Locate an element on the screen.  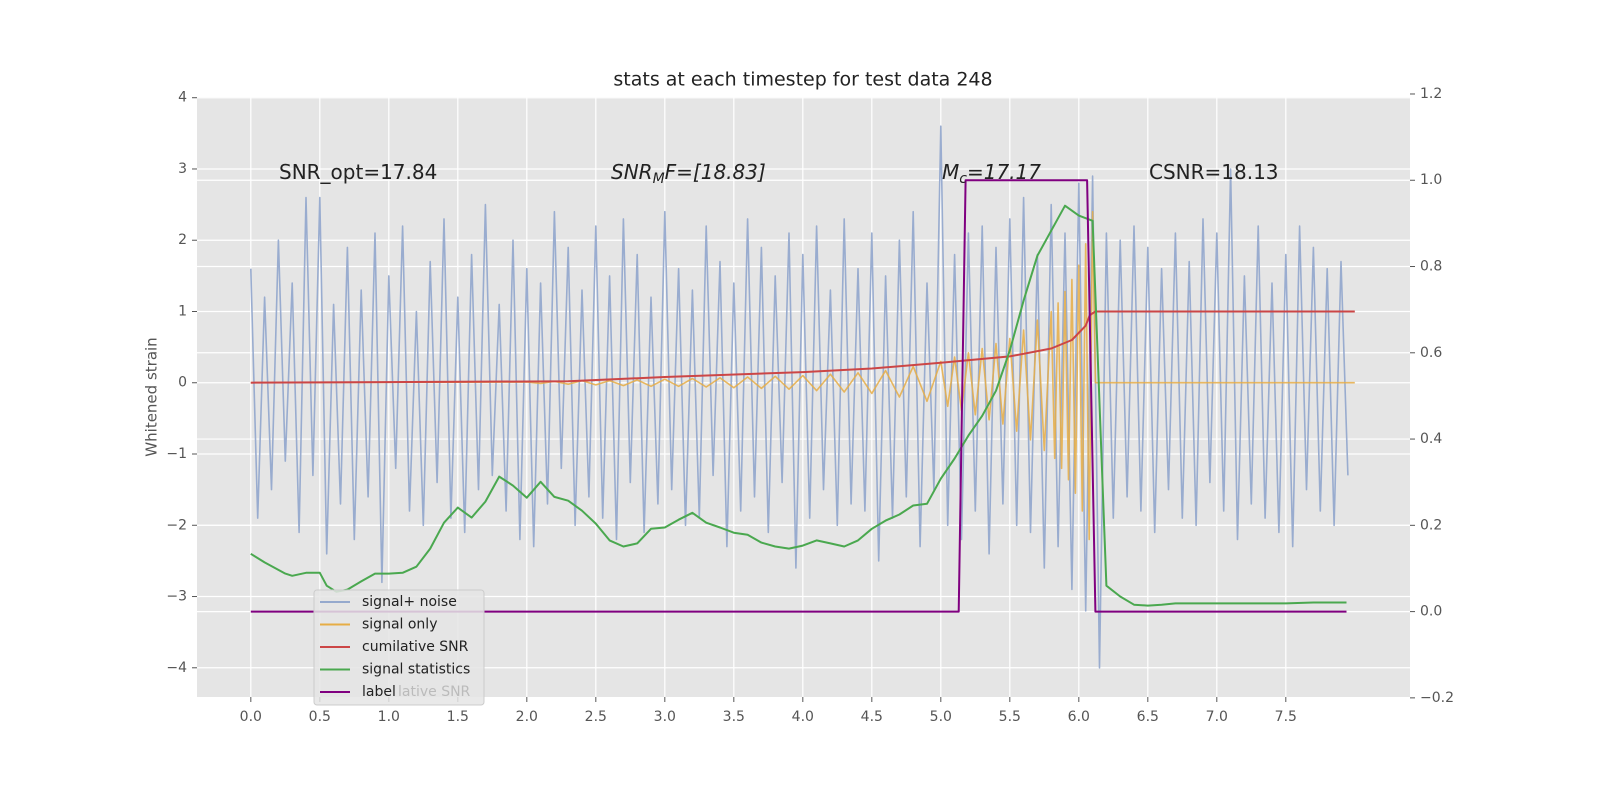
y-tick-label: −3 is located at coordinates (176, 597).